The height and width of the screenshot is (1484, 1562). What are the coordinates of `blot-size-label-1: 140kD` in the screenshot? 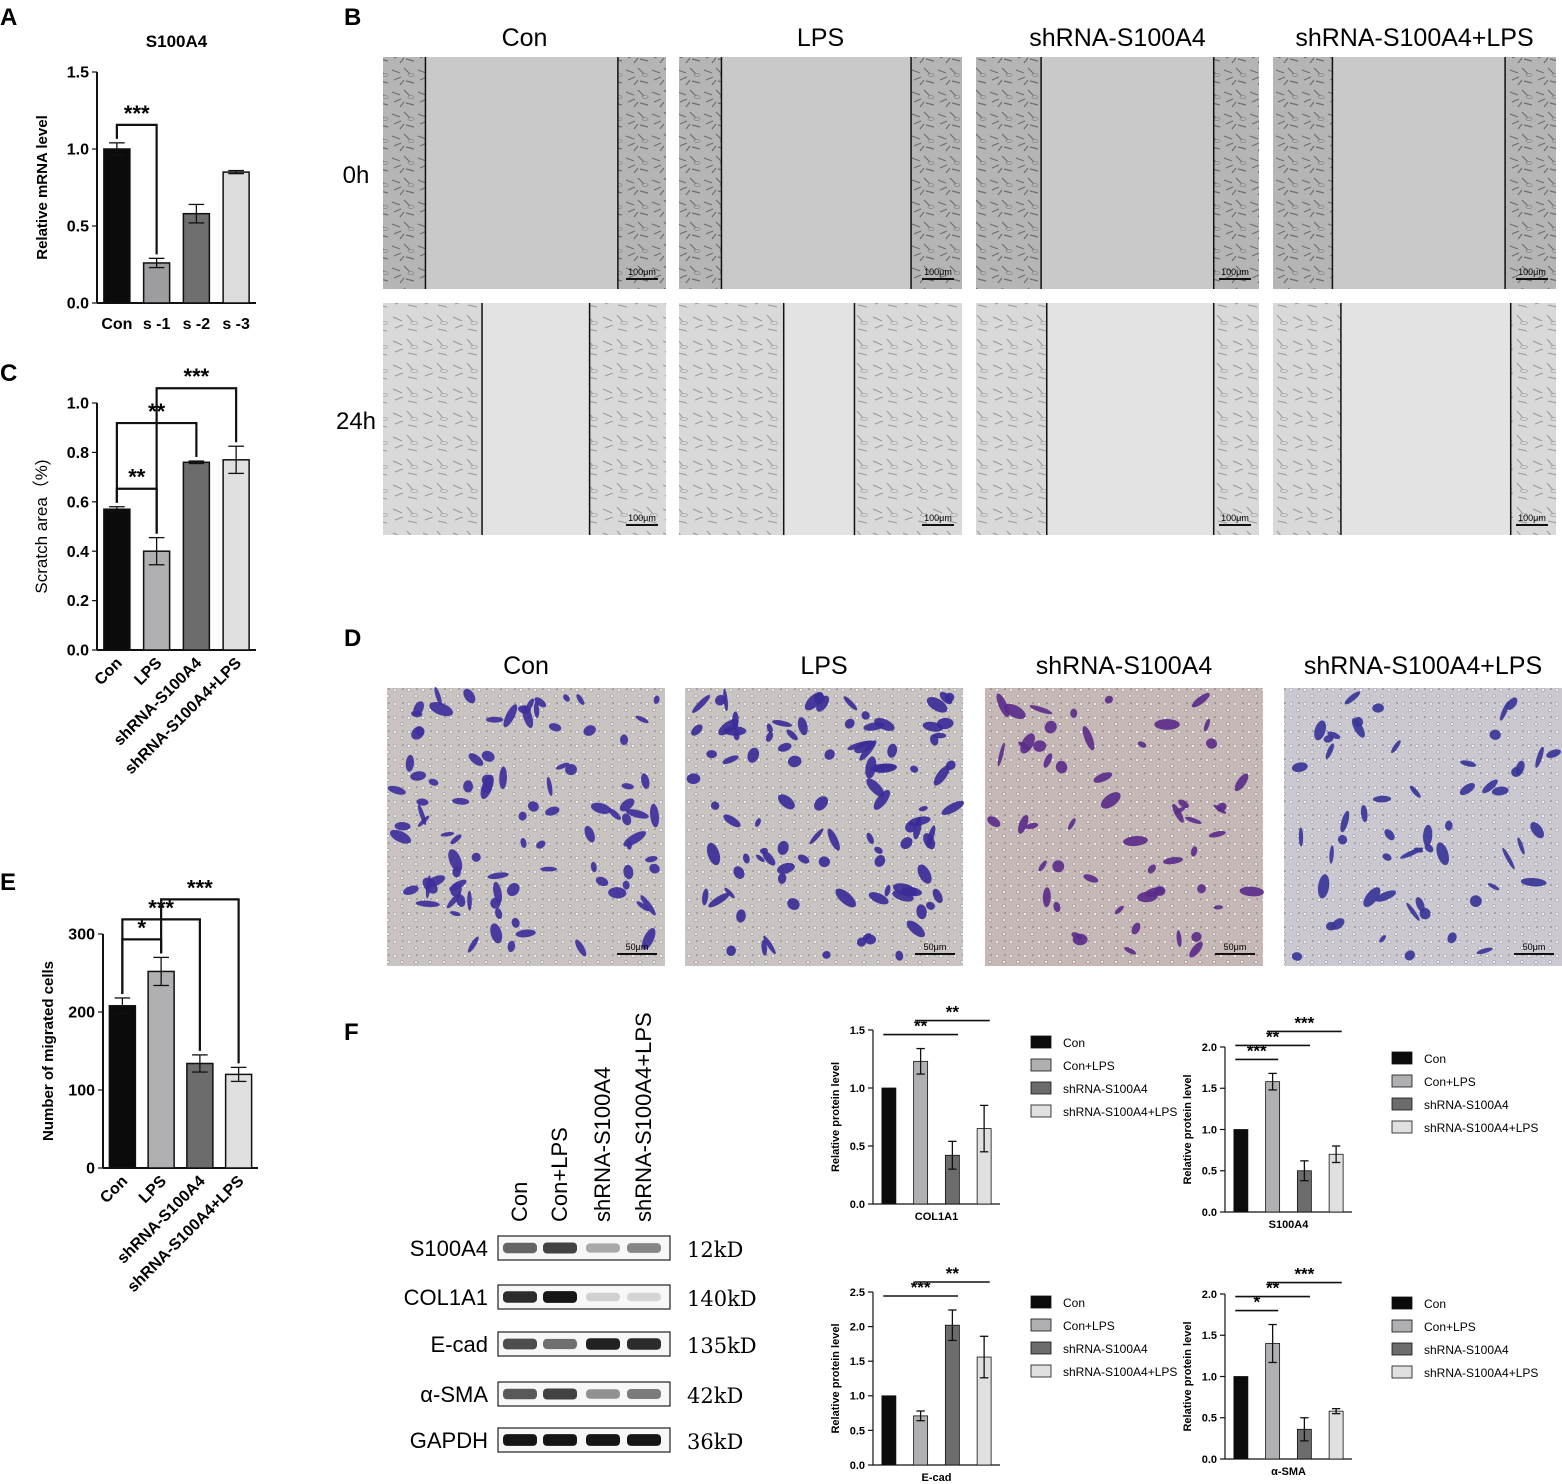 It's located at (722, 1299).